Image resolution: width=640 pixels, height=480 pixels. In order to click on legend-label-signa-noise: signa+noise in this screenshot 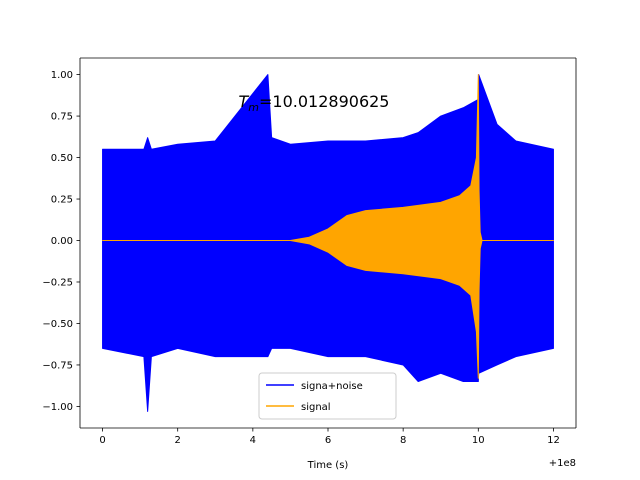, I will do `click(332, 386)`.